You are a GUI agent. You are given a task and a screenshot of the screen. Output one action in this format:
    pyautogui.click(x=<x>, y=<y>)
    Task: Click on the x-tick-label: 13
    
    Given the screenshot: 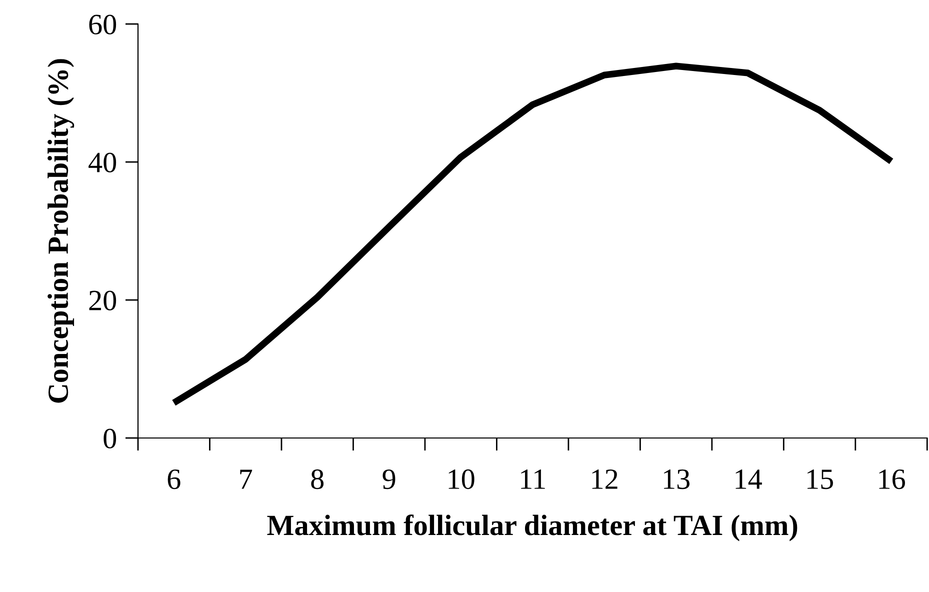 What is the action you would take?
    pyautogui.click(x=677, y=479)
    